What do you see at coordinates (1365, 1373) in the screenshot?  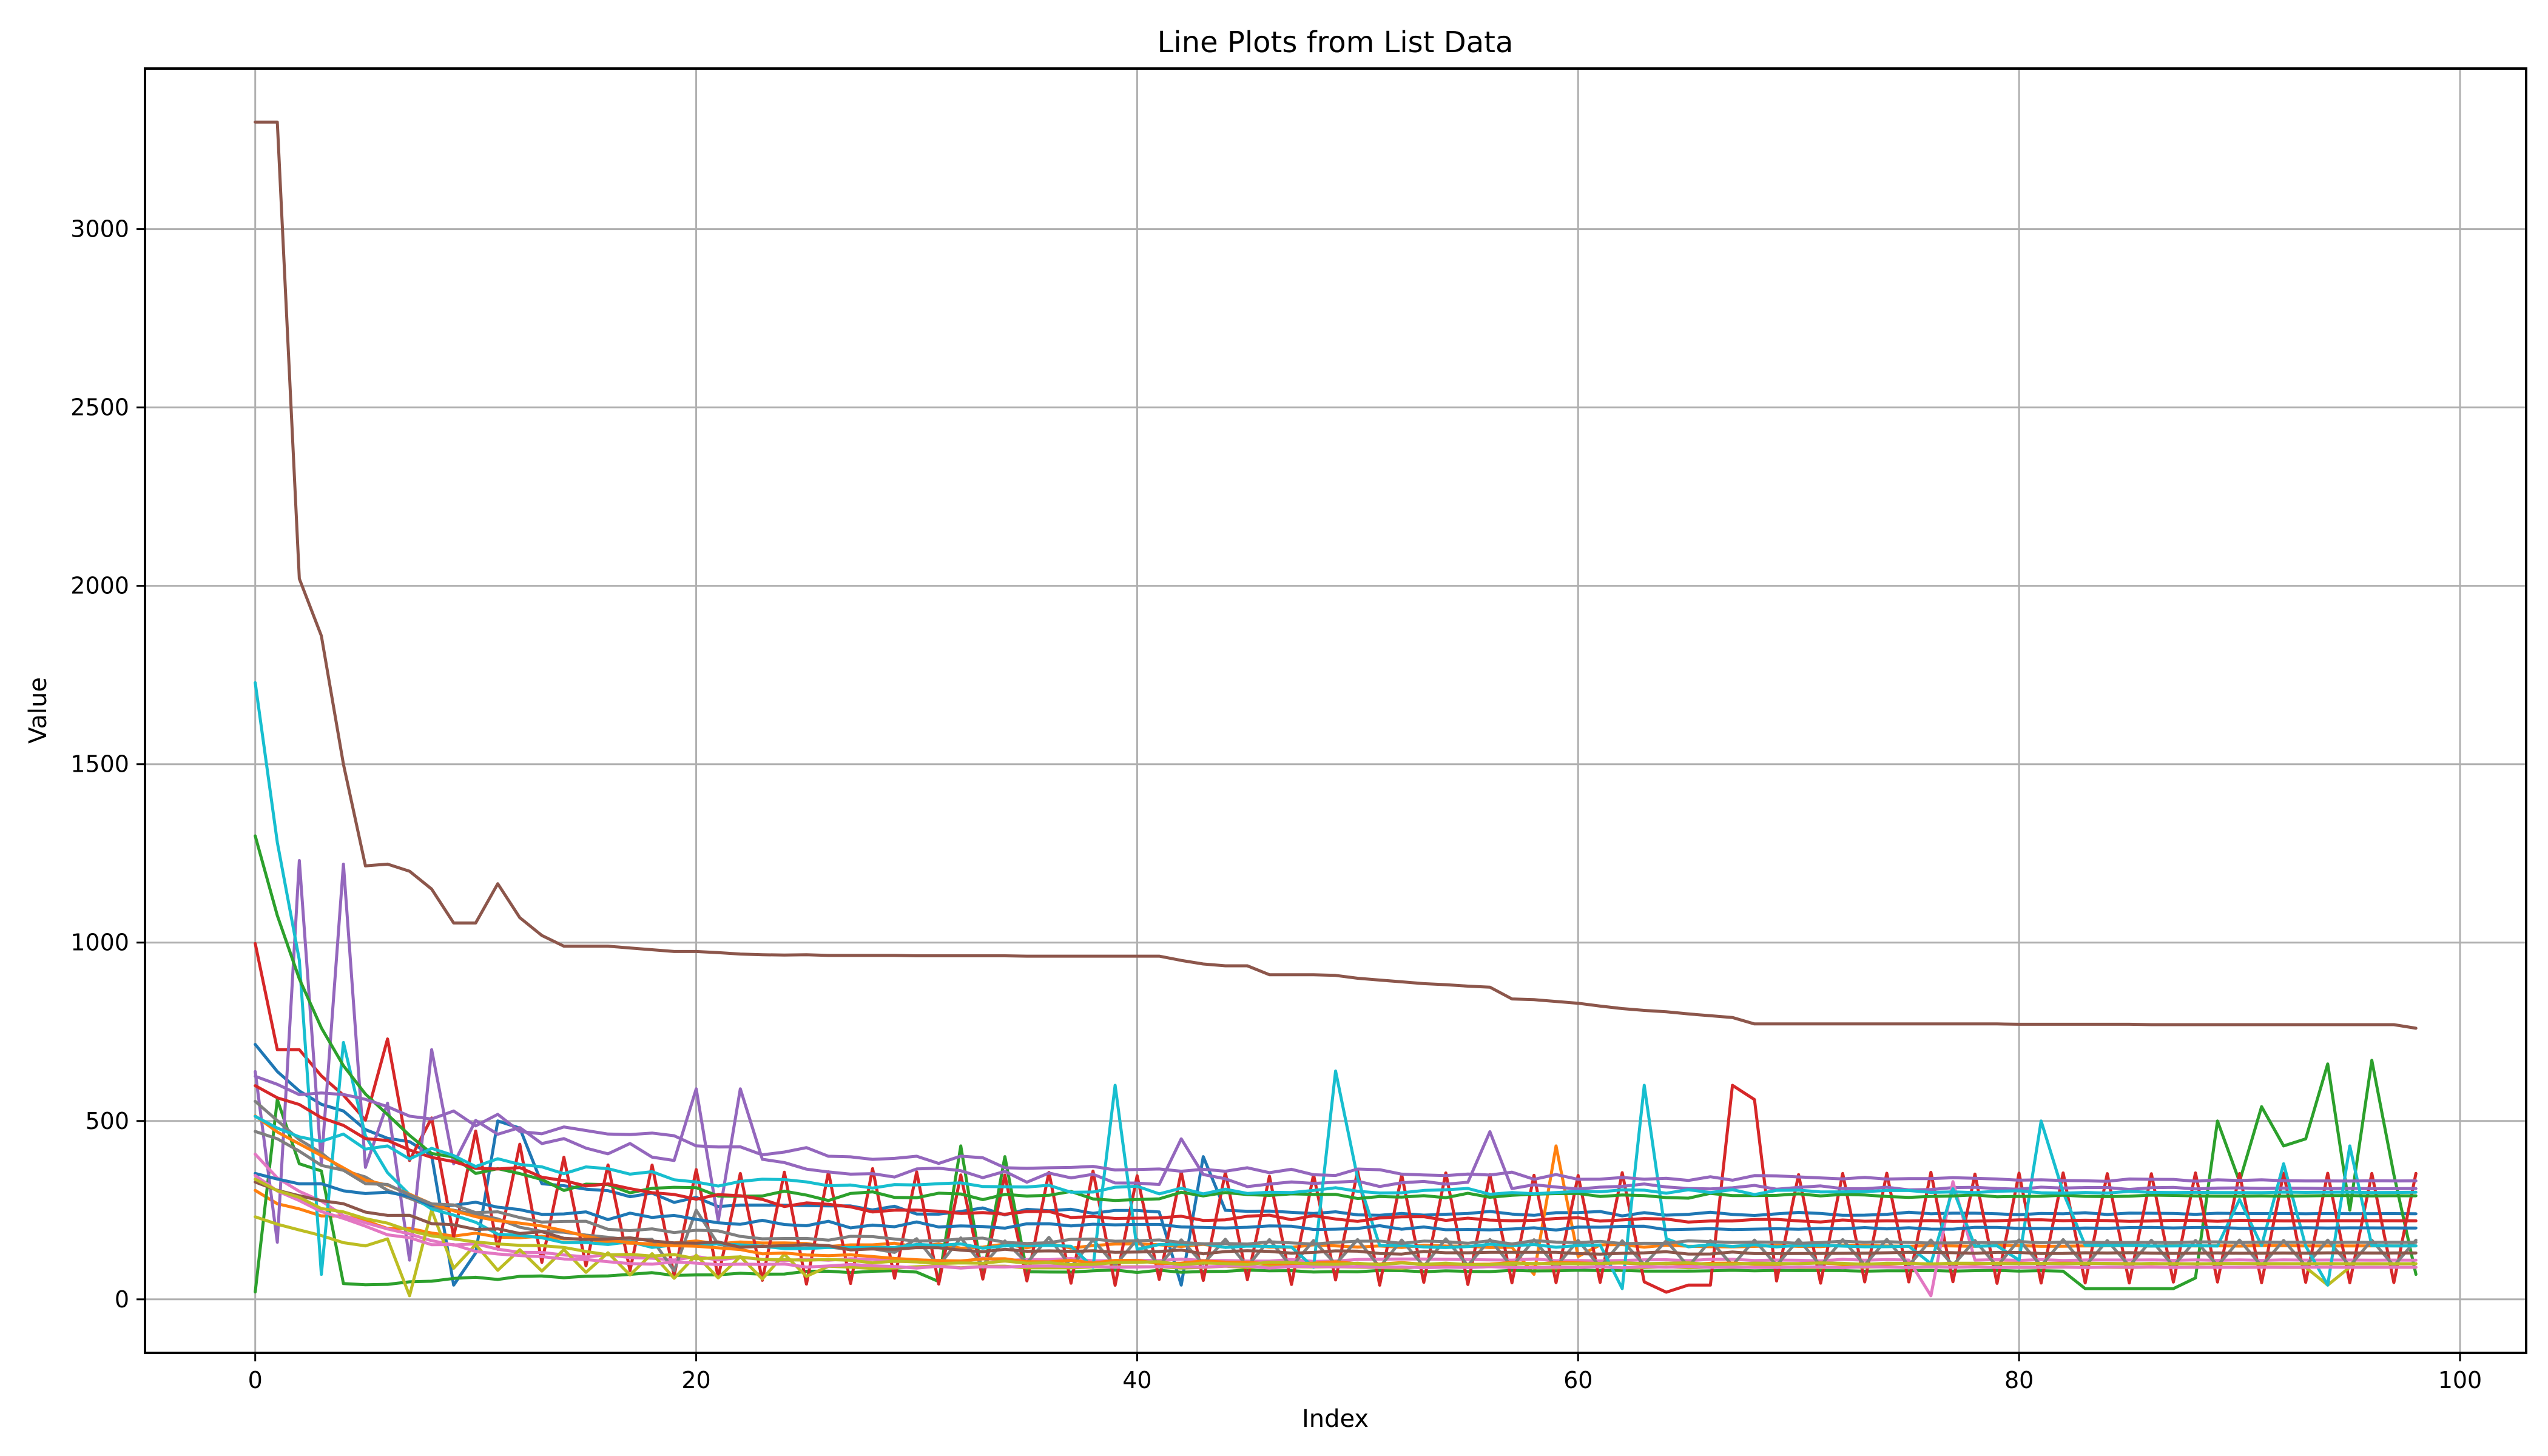 I see `x-axis-ticks: 0 20 40 60 80 100` at bounding box center [1365, 1373].